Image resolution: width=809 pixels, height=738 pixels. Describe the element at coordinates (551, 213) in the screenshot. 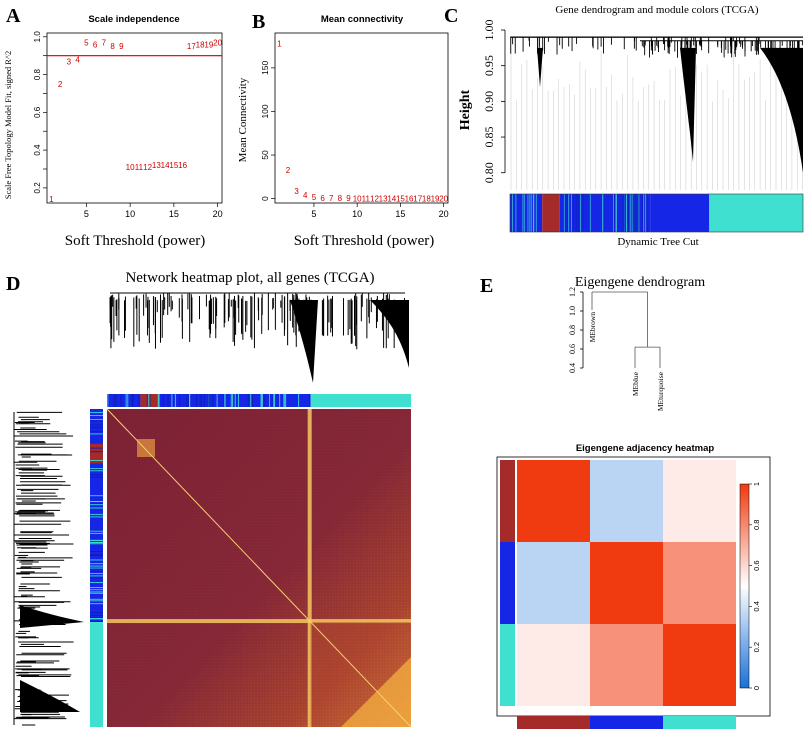

I see `colorbar-brown` at that location.